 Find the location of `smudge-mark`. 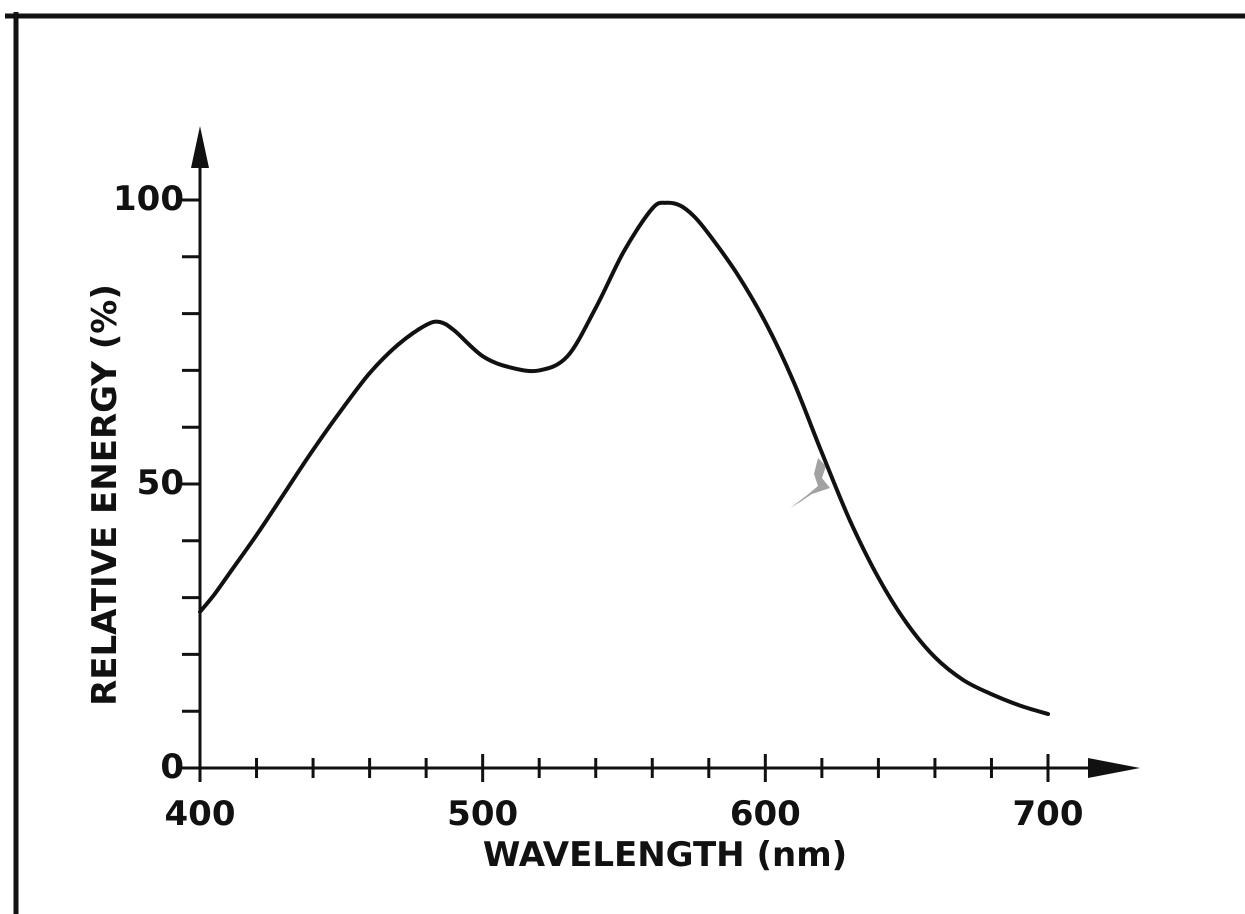

smudge-mark is located at coordinates (810, 483).